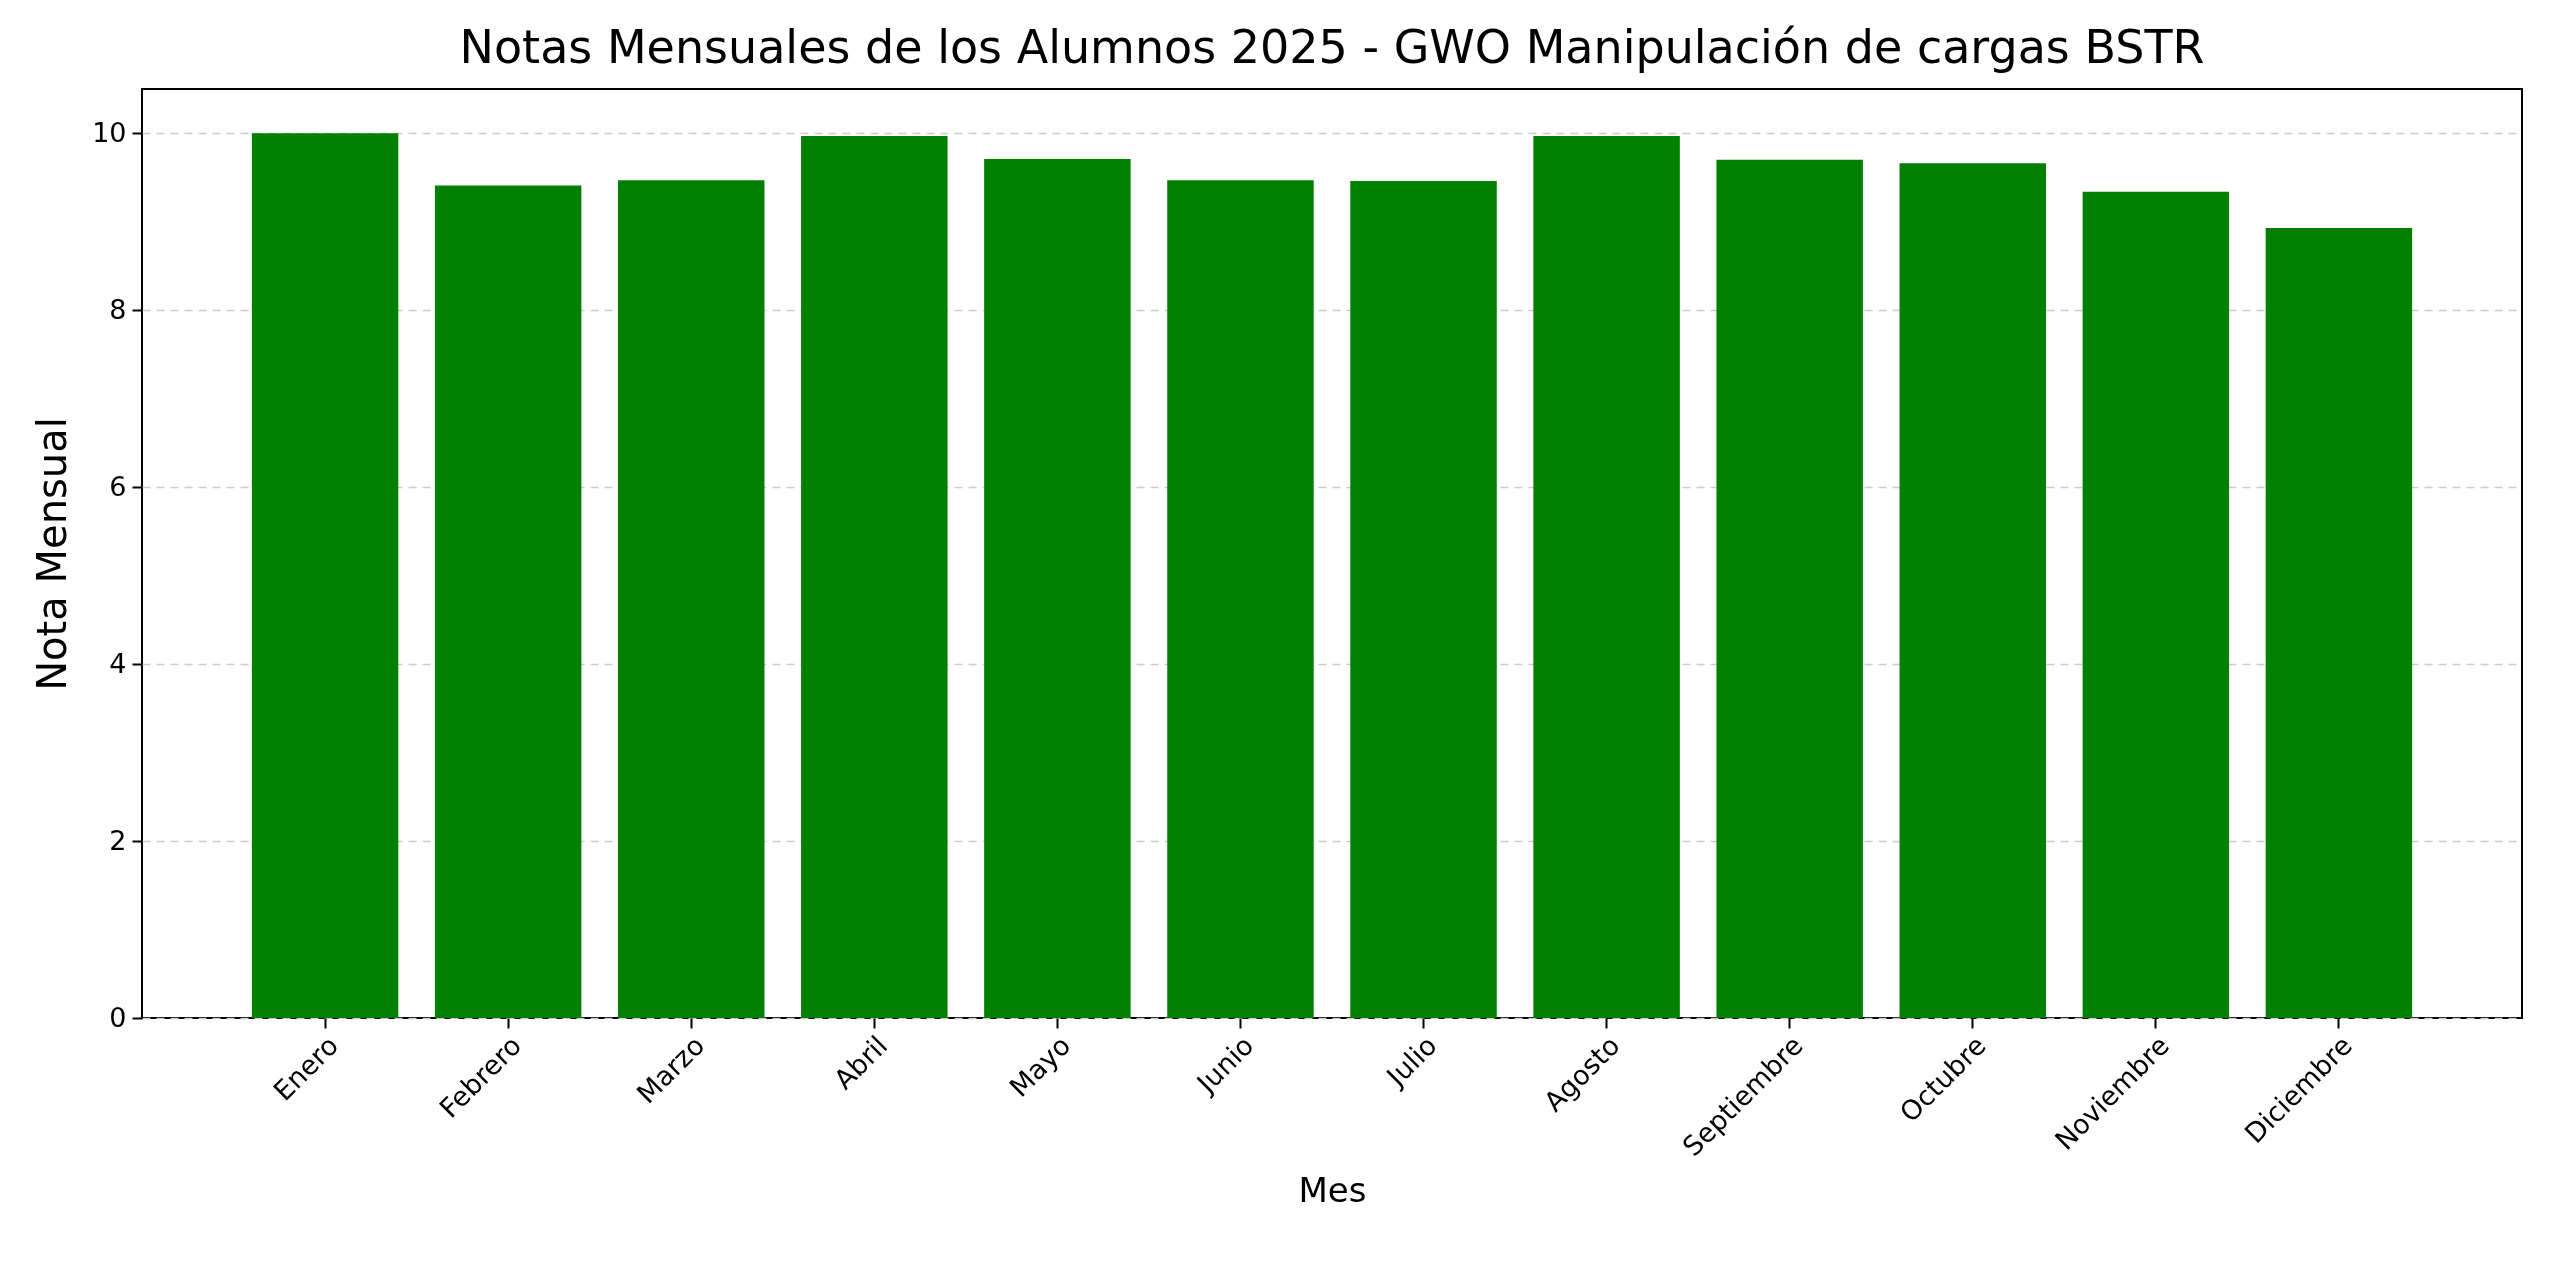 The width and height of the screenshot is (2560, 1280). What do you see at coordinates (52, 554) in the screenshot?
I see `y-axis-title: Nota Mensual` at bounding box center [52, 554].